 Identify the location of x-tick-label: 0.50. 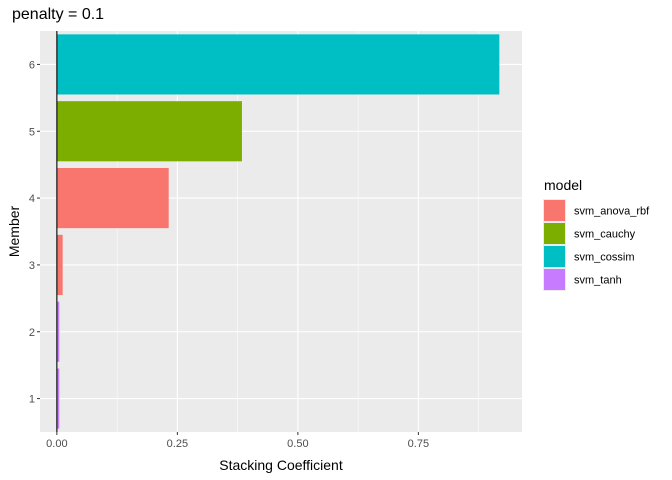
(297, 444).